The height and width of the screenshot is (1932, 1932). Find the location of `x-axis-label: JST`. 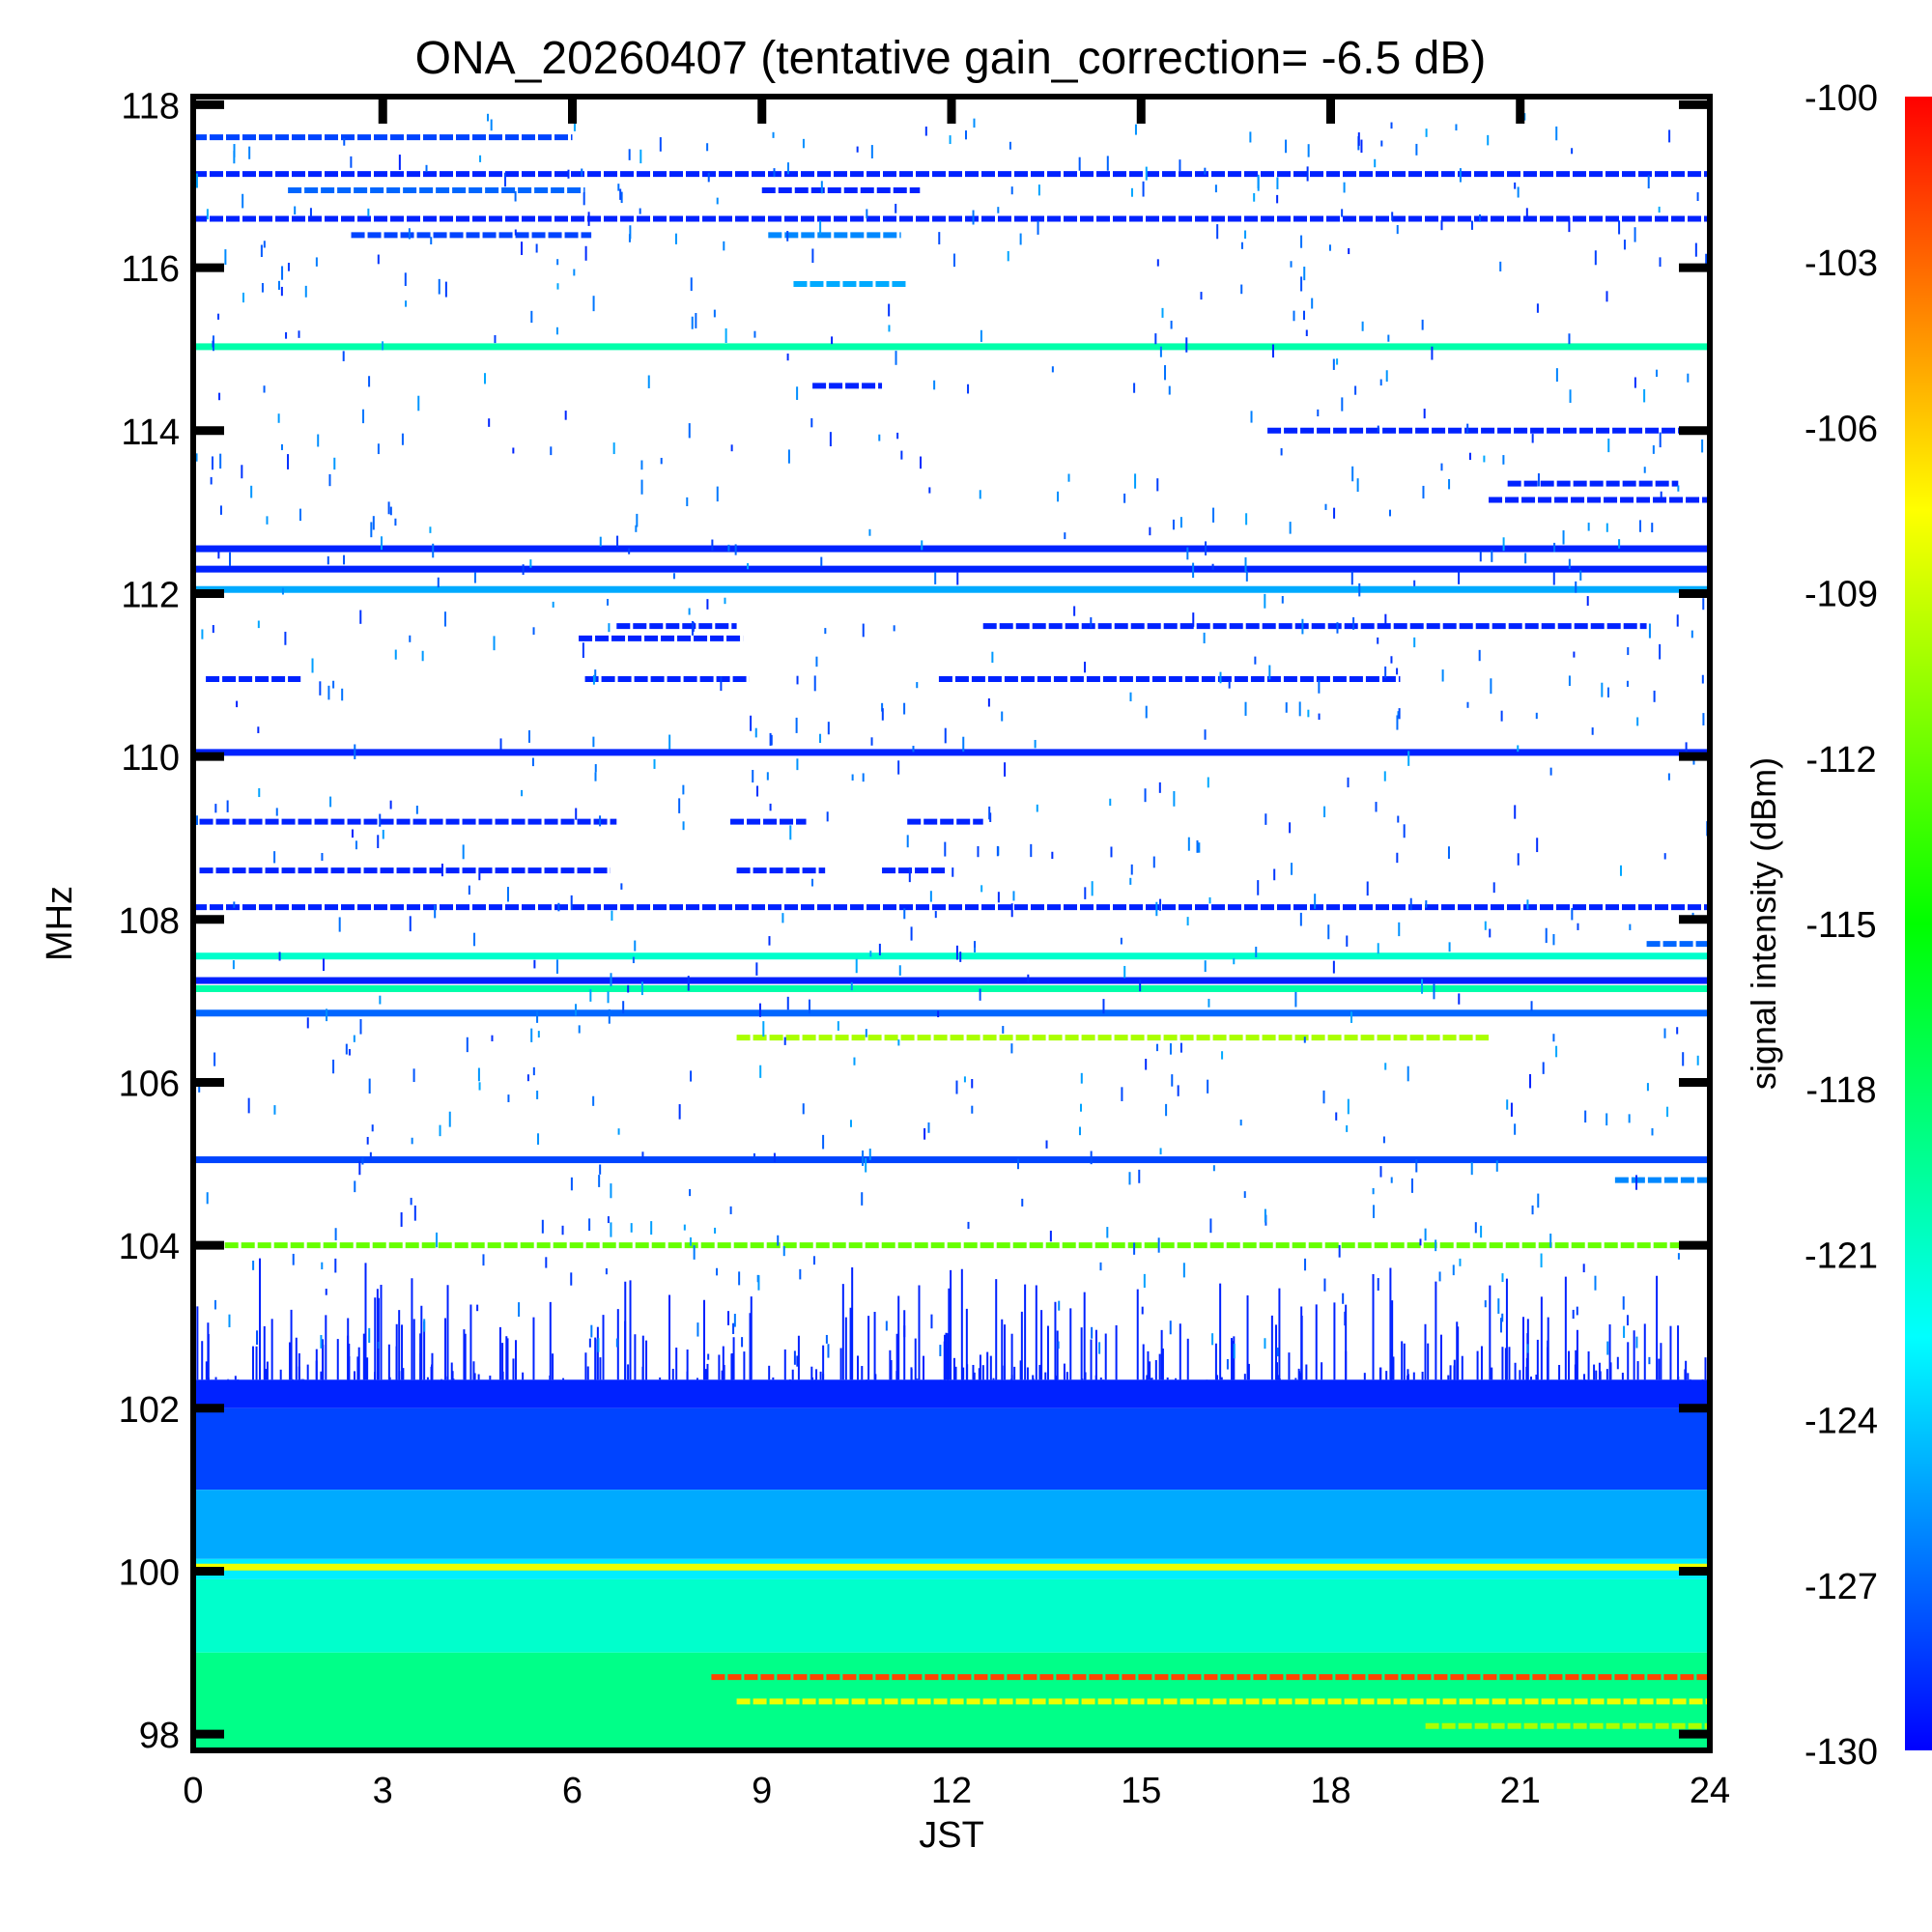

x-axis-label: JST is located at coordinates (951, 1835).